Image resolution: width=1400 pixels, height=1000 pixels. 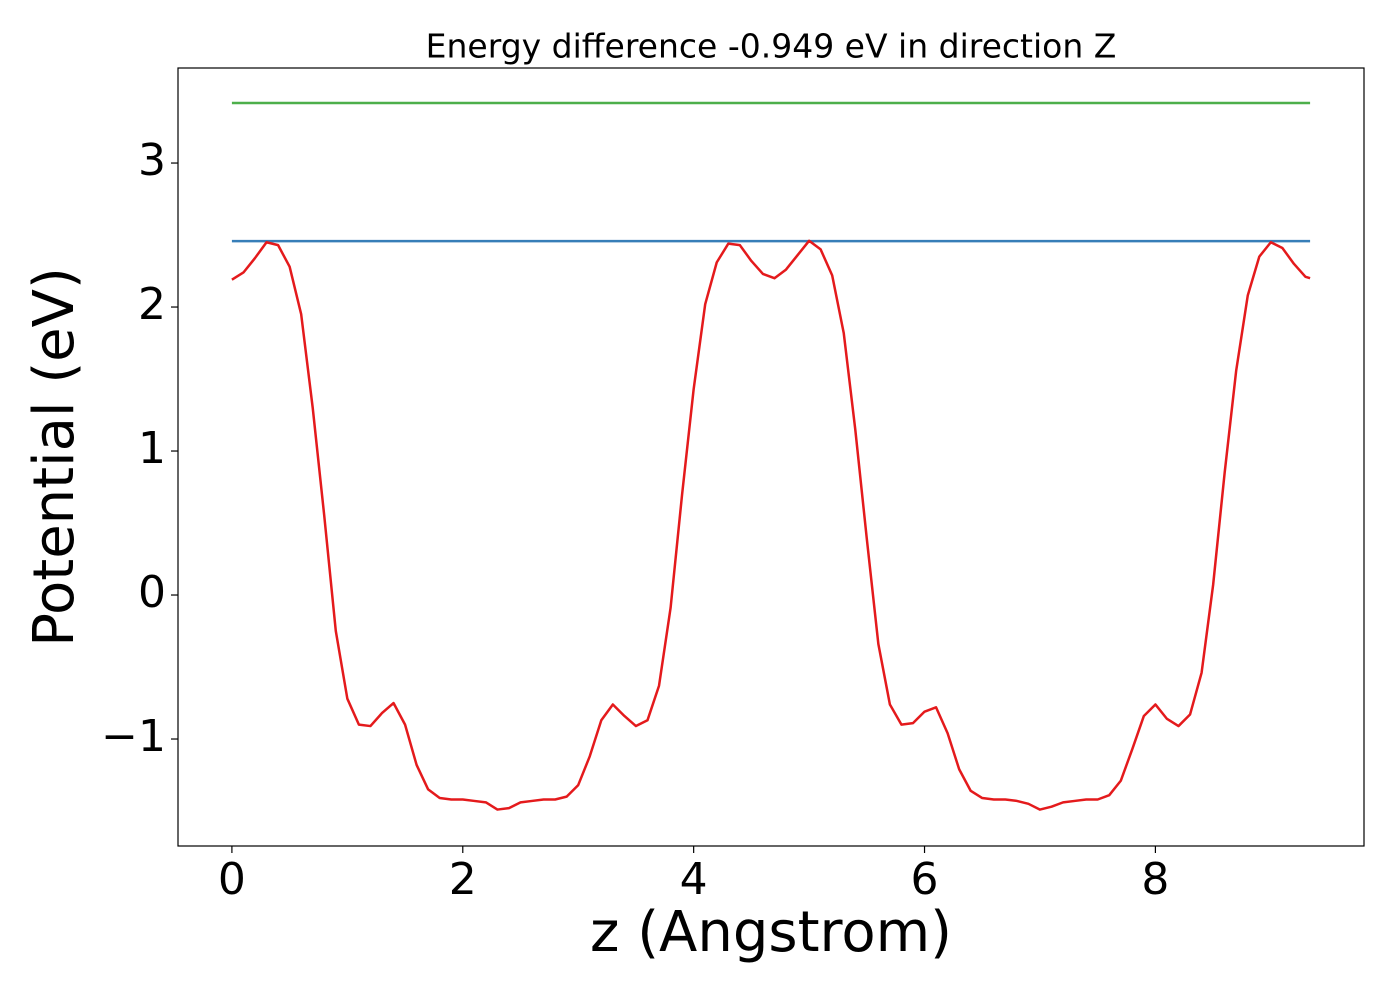 What do you see at coordinates (232, 879) in the screenshot?
I see `x-tick-label: 0` at bounding box center [232, 879].